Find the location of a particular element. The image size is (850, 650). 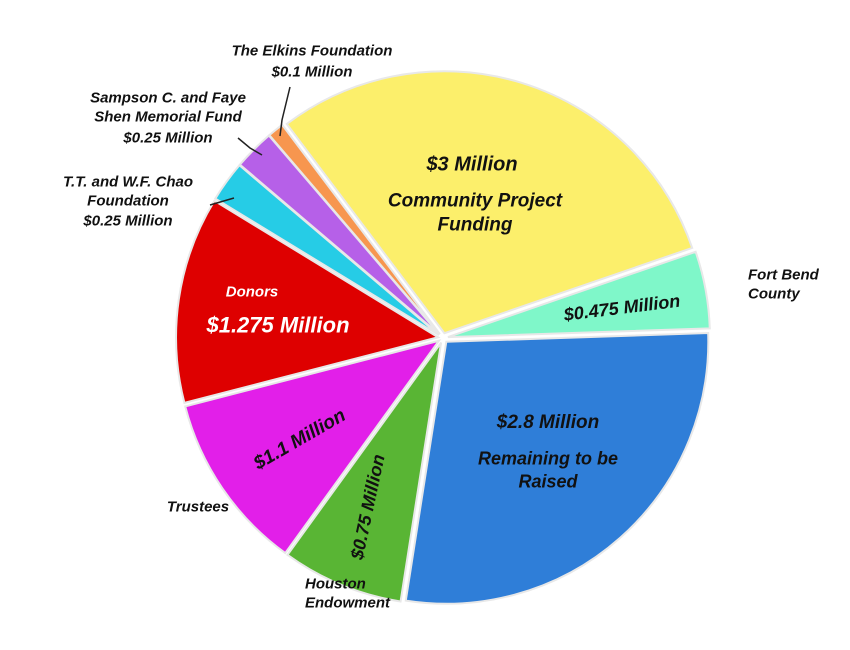

slice-name: Fort Bend County is located at coordinates (783, 284).